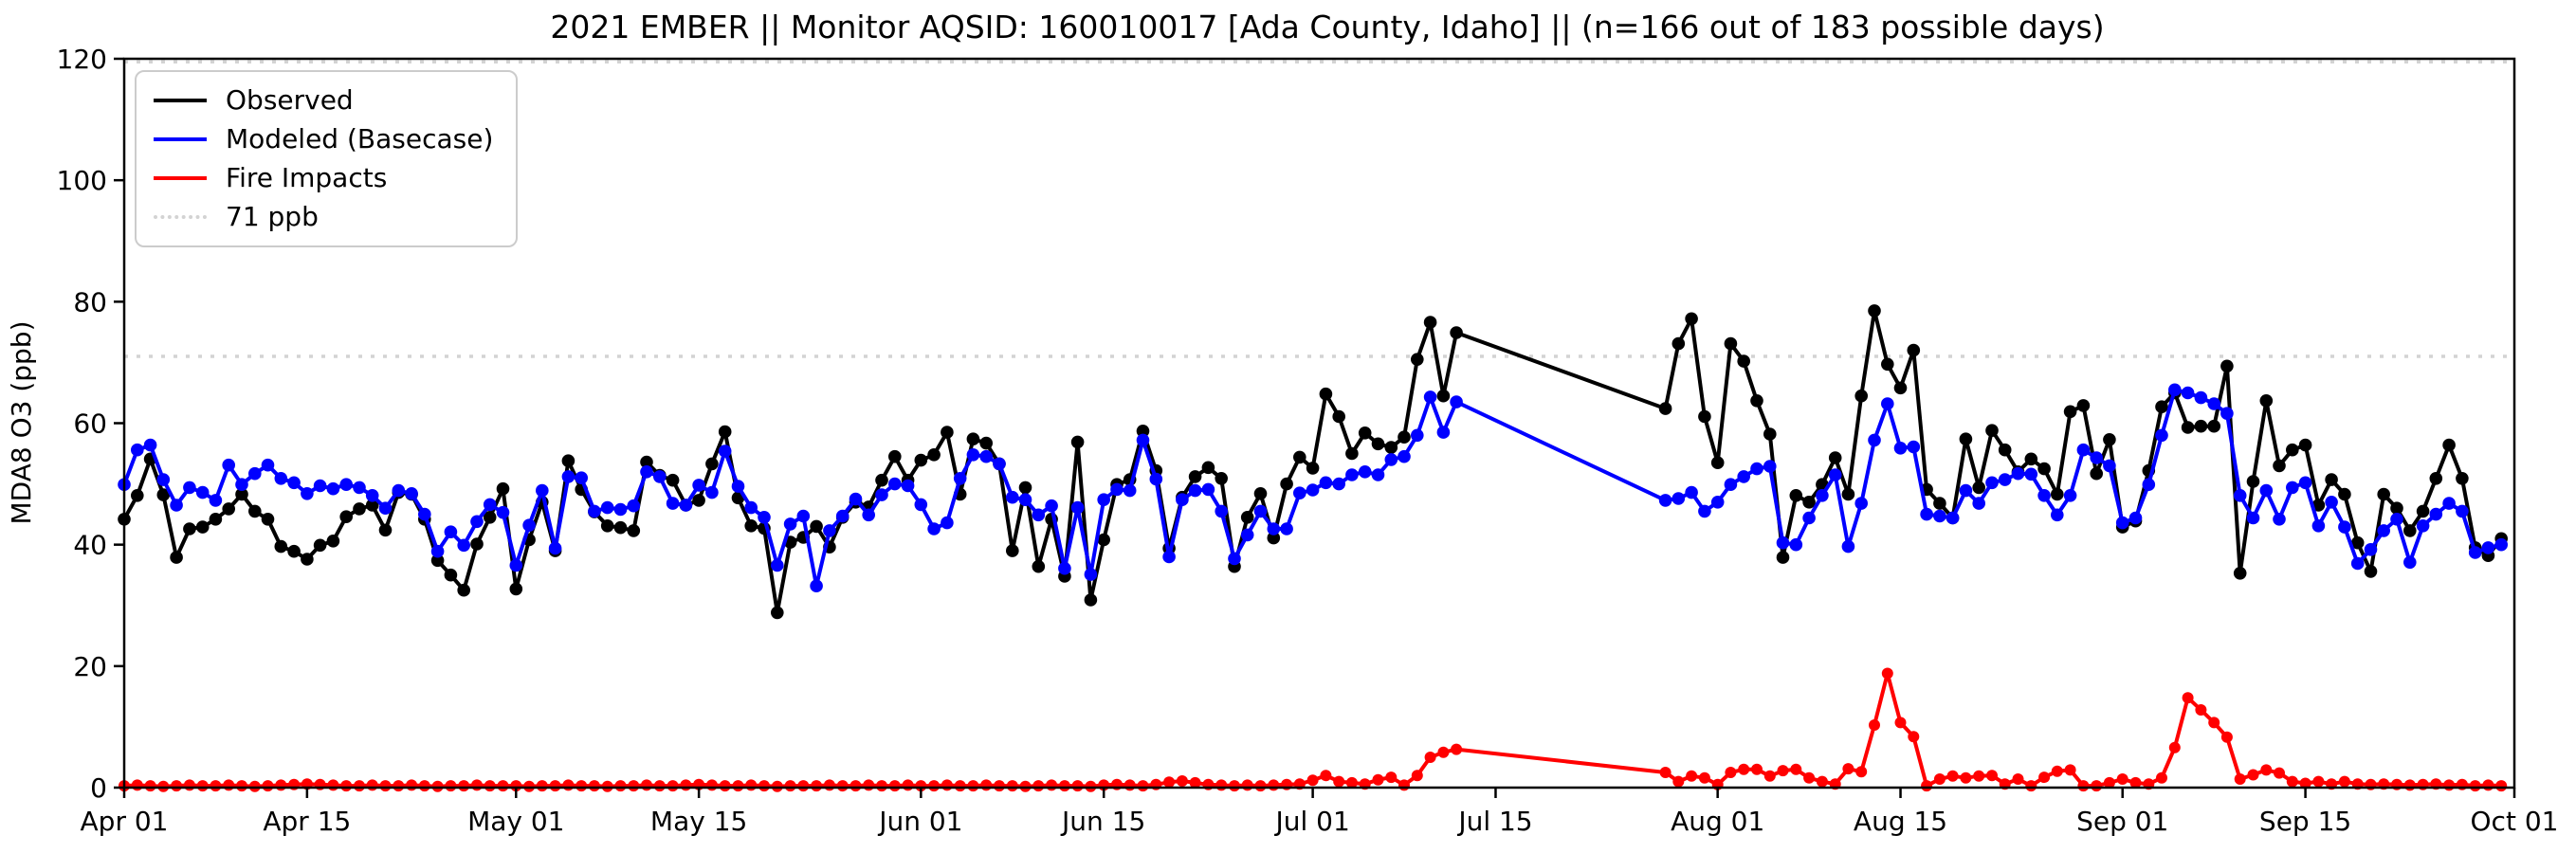  What do you see at coordinates (82, 180) in the screenshot?
I see `y-tick-label: 100` at bounding box center [82, 180].